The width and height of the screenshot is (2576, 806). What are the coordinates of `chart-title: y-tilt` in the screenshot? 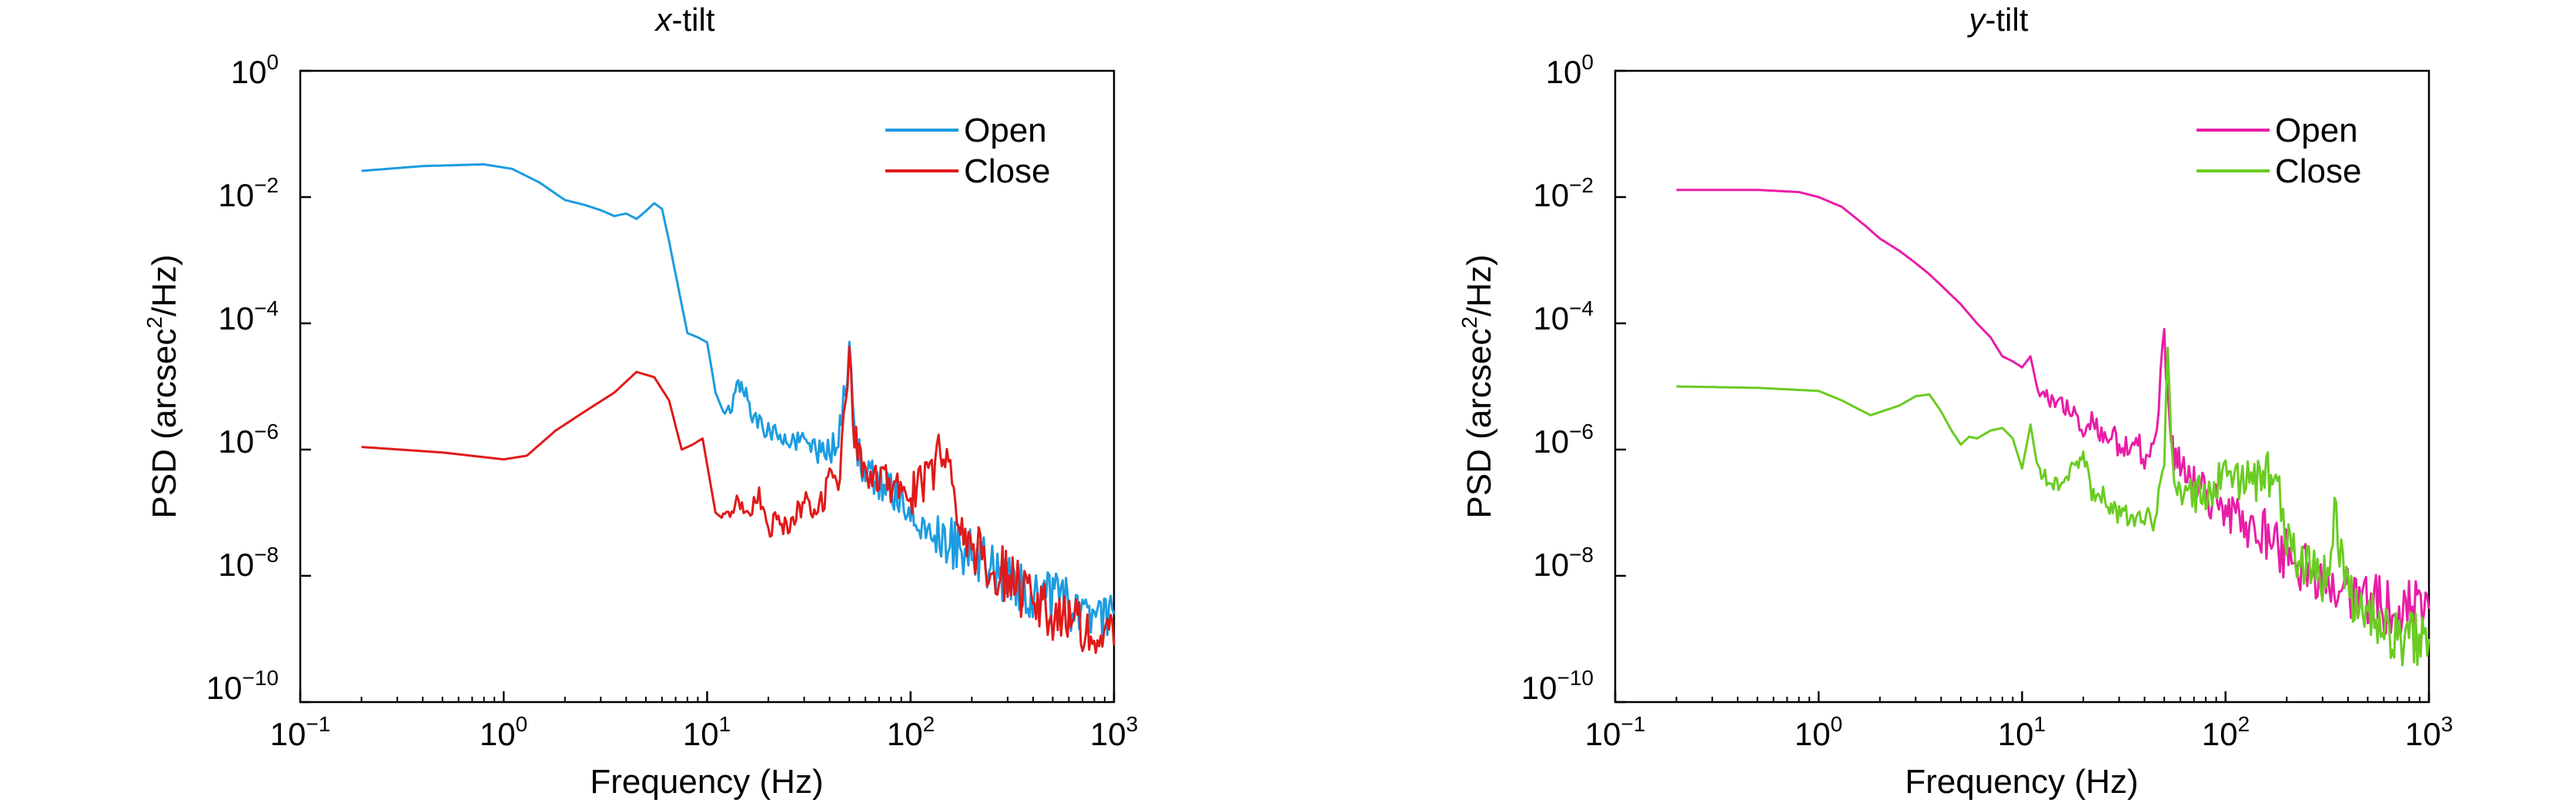 It's located at (1998, 20).